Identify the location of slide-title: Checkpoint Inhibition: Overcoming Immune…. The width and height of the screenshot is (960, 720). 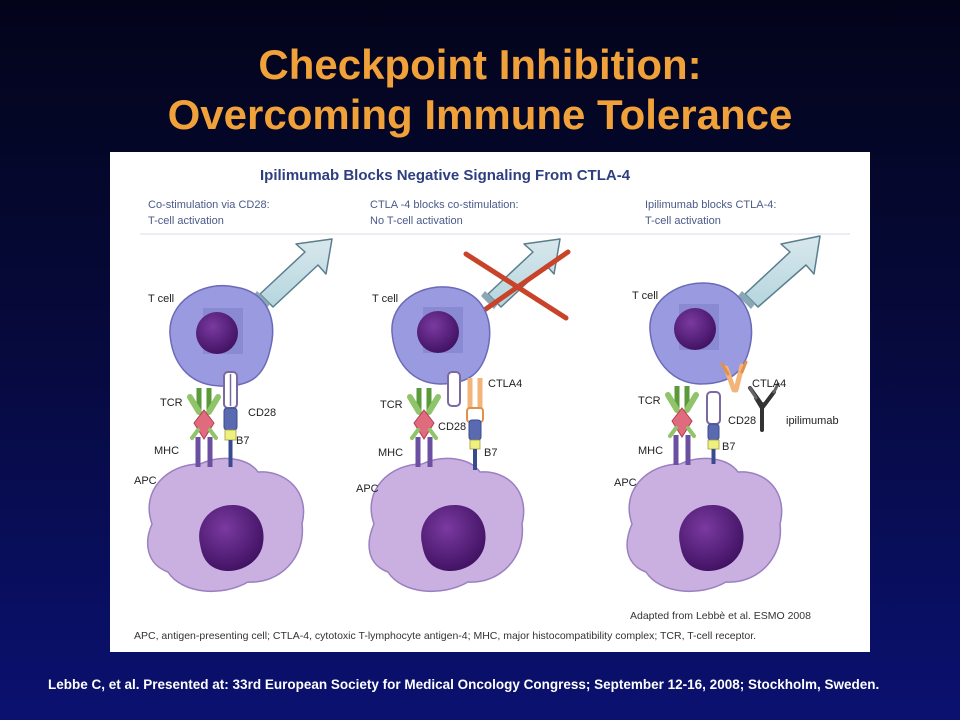
(480, 90).